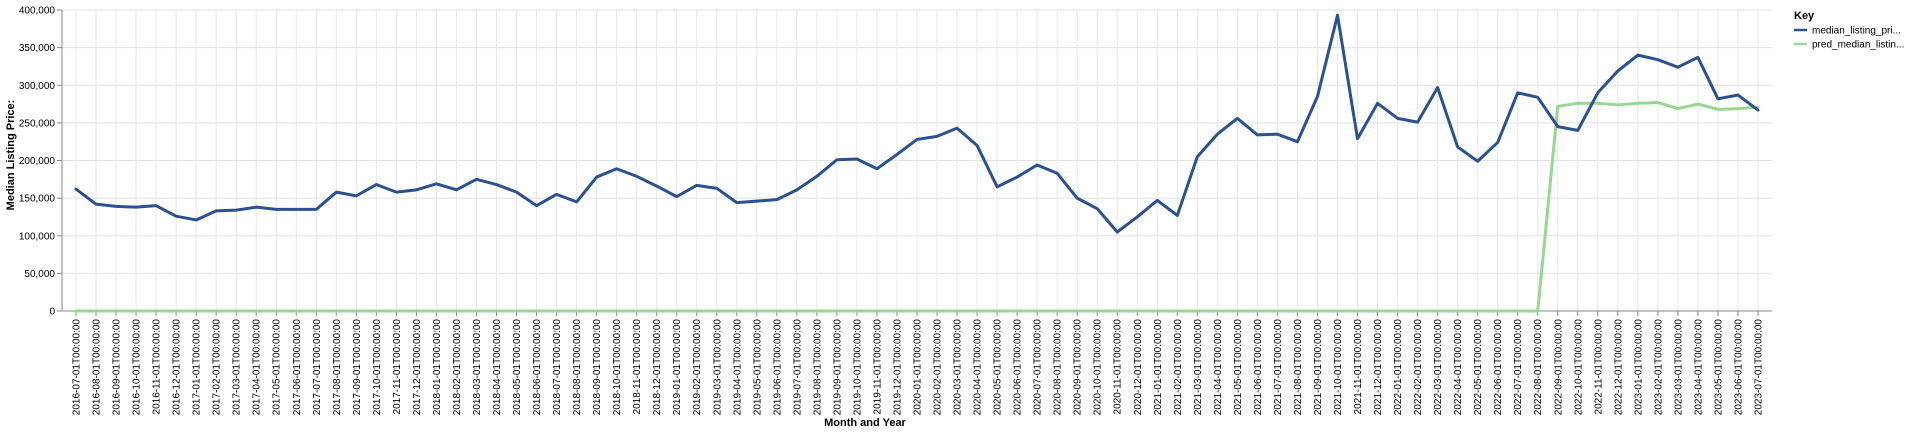  What do you see at coordinates (77, 367) in the screenshot?
I see `x-tick-label: 2016-07-01T00:00:00` at bounding box center [77, 367].